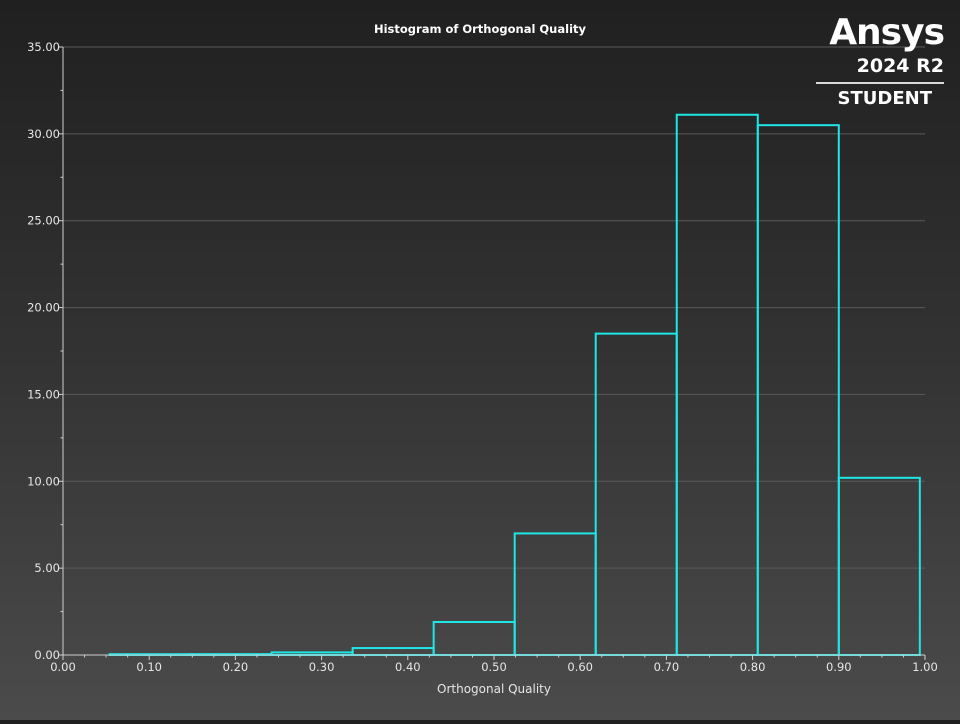 This screenshot has width=960, height=724. I want to click on y-tick-label: 10.00, so click(43, 481).